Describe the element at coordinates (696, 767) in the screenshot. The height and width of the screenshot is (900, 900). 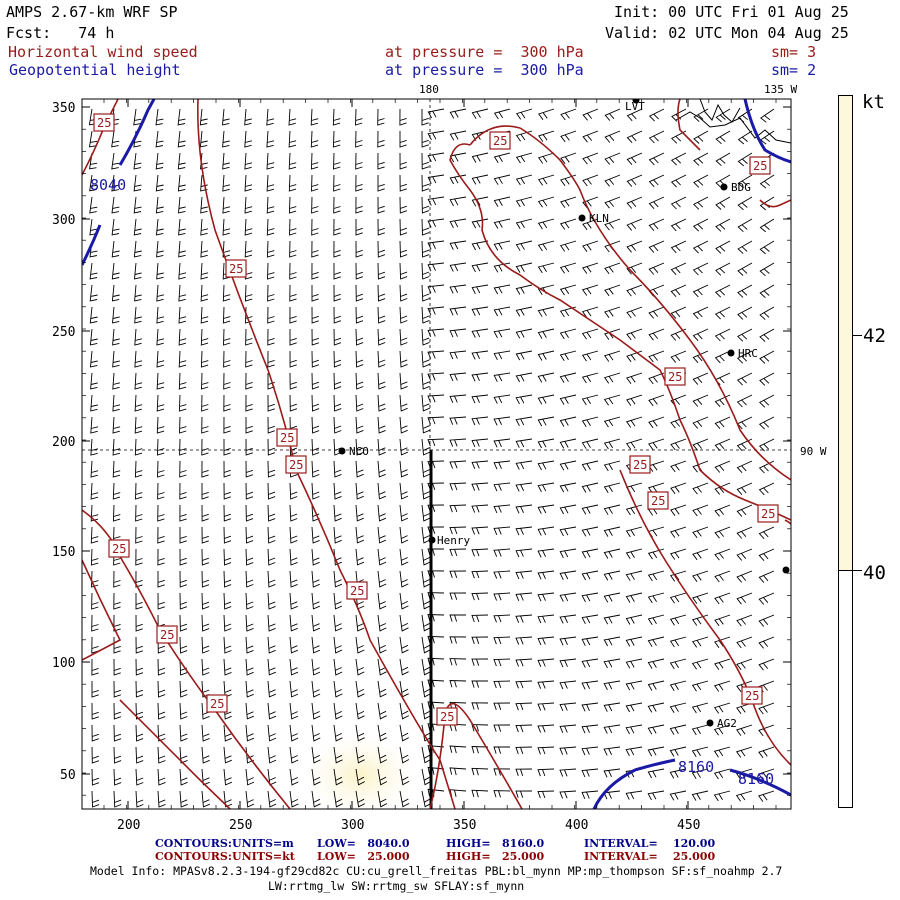
I see `height-label: 8160` at that location.